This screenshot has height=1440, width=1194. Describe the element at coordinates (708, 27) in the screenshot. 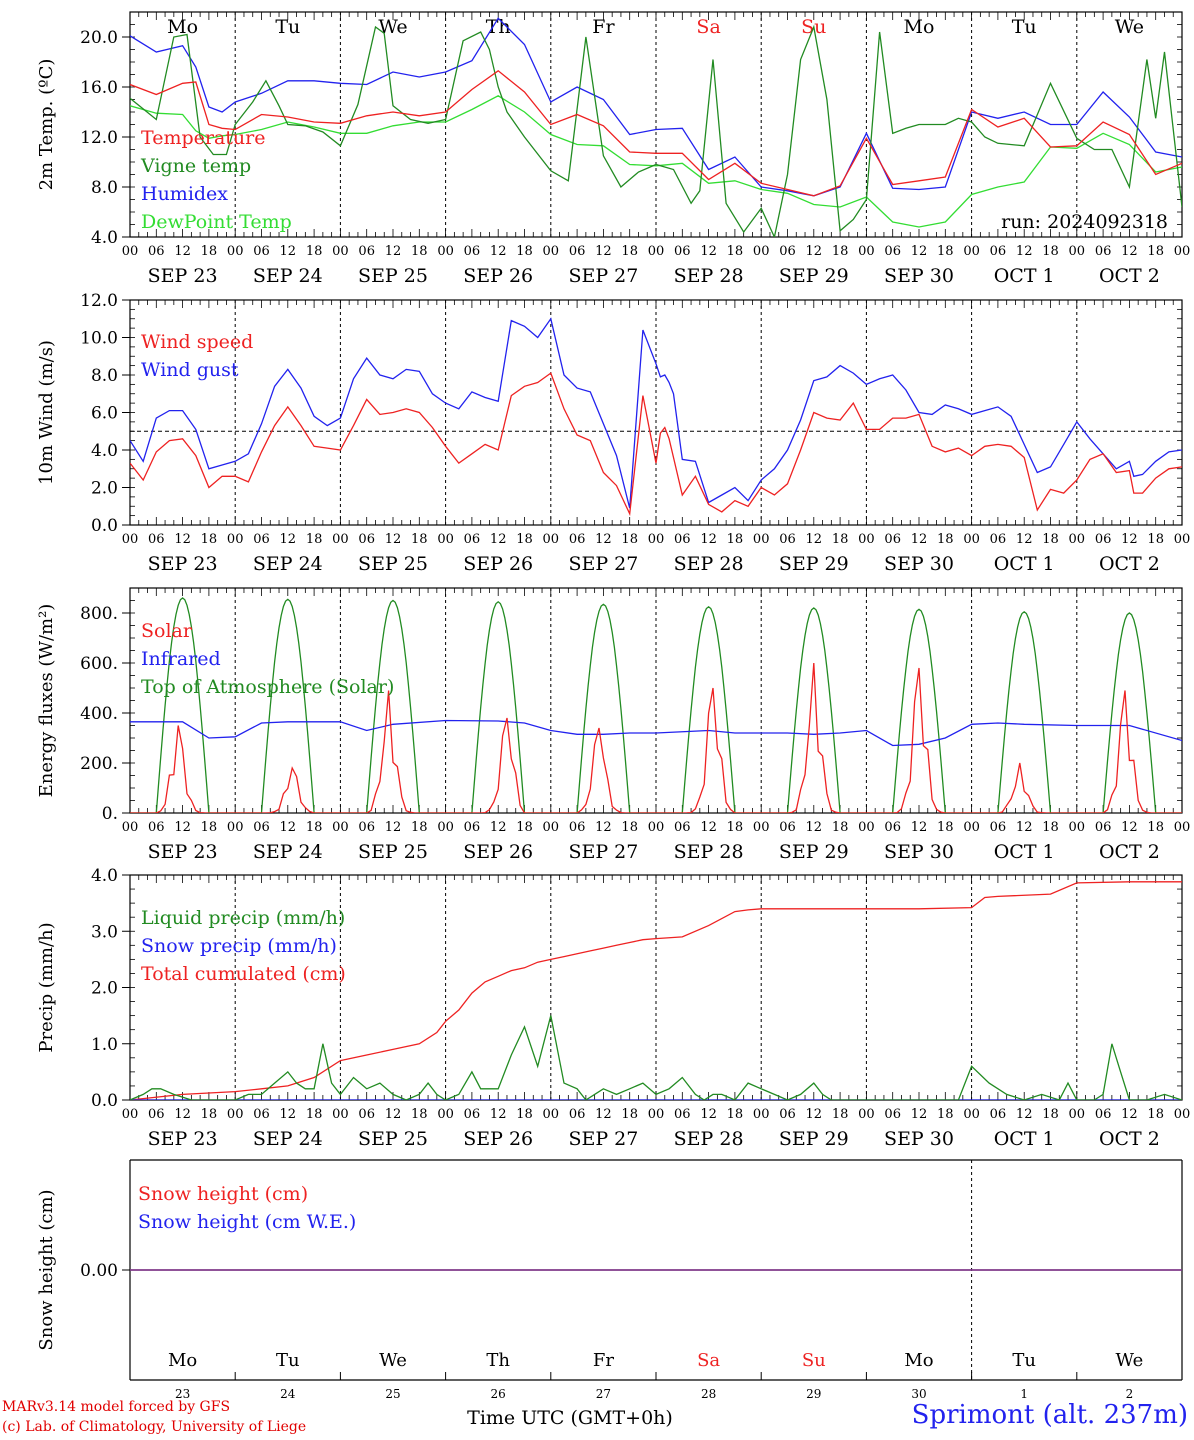

I see `day-label: Sa` at that location.